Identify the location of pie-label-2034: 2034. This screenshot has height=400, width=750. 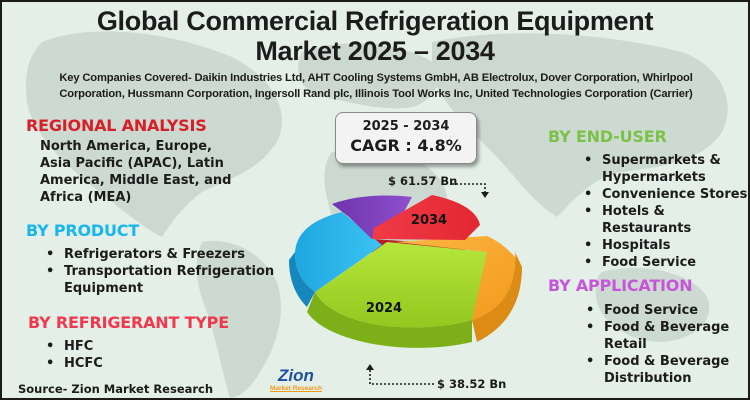
(429, 220).